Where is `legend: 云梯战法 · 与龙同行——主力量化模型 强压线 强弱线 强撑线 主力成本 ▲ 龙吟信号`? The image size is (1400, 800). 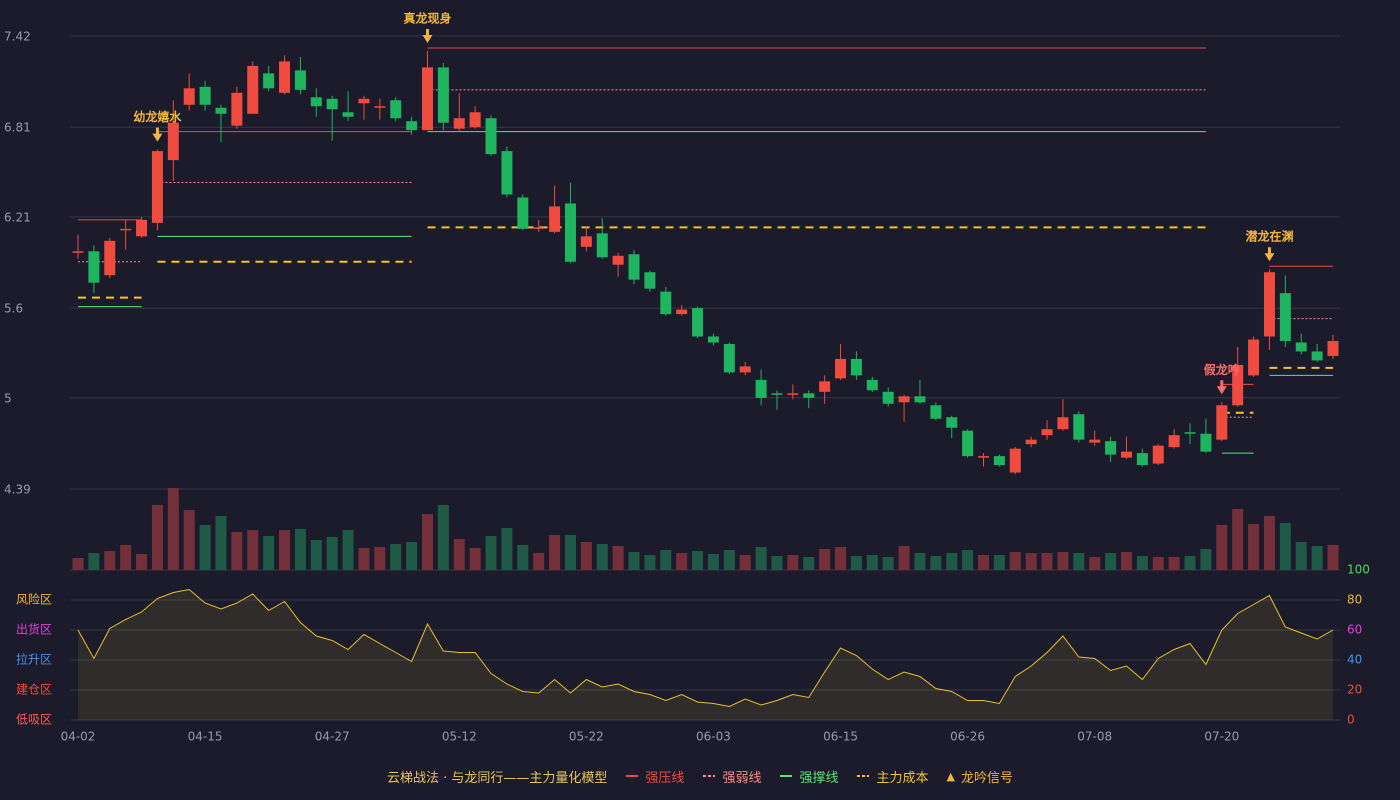 legend: 云梯战法 · 与龙同行——主力量化模型 强压线 强弱线 强撑线 主力成本 ▲ 龙吟信号 is located at coordinates (700, 776).